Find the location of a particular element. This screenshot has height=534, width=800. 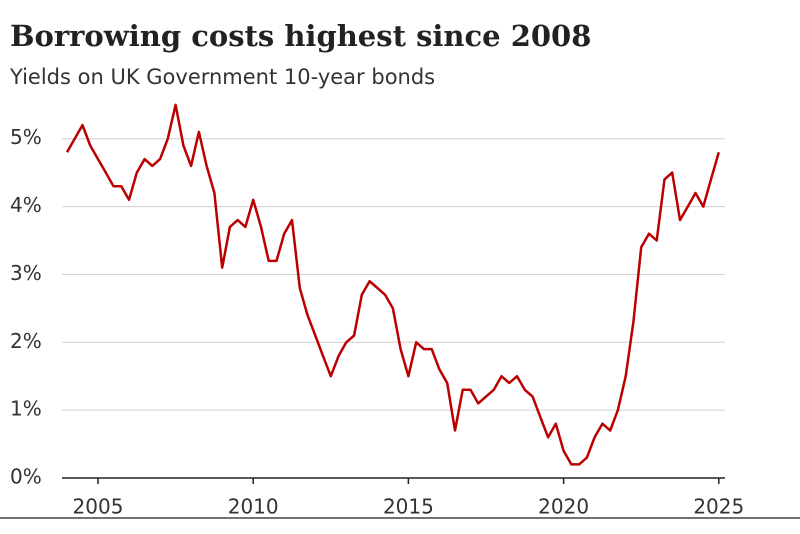

y-tick-label: 2% is located at coordinates (26, 341).